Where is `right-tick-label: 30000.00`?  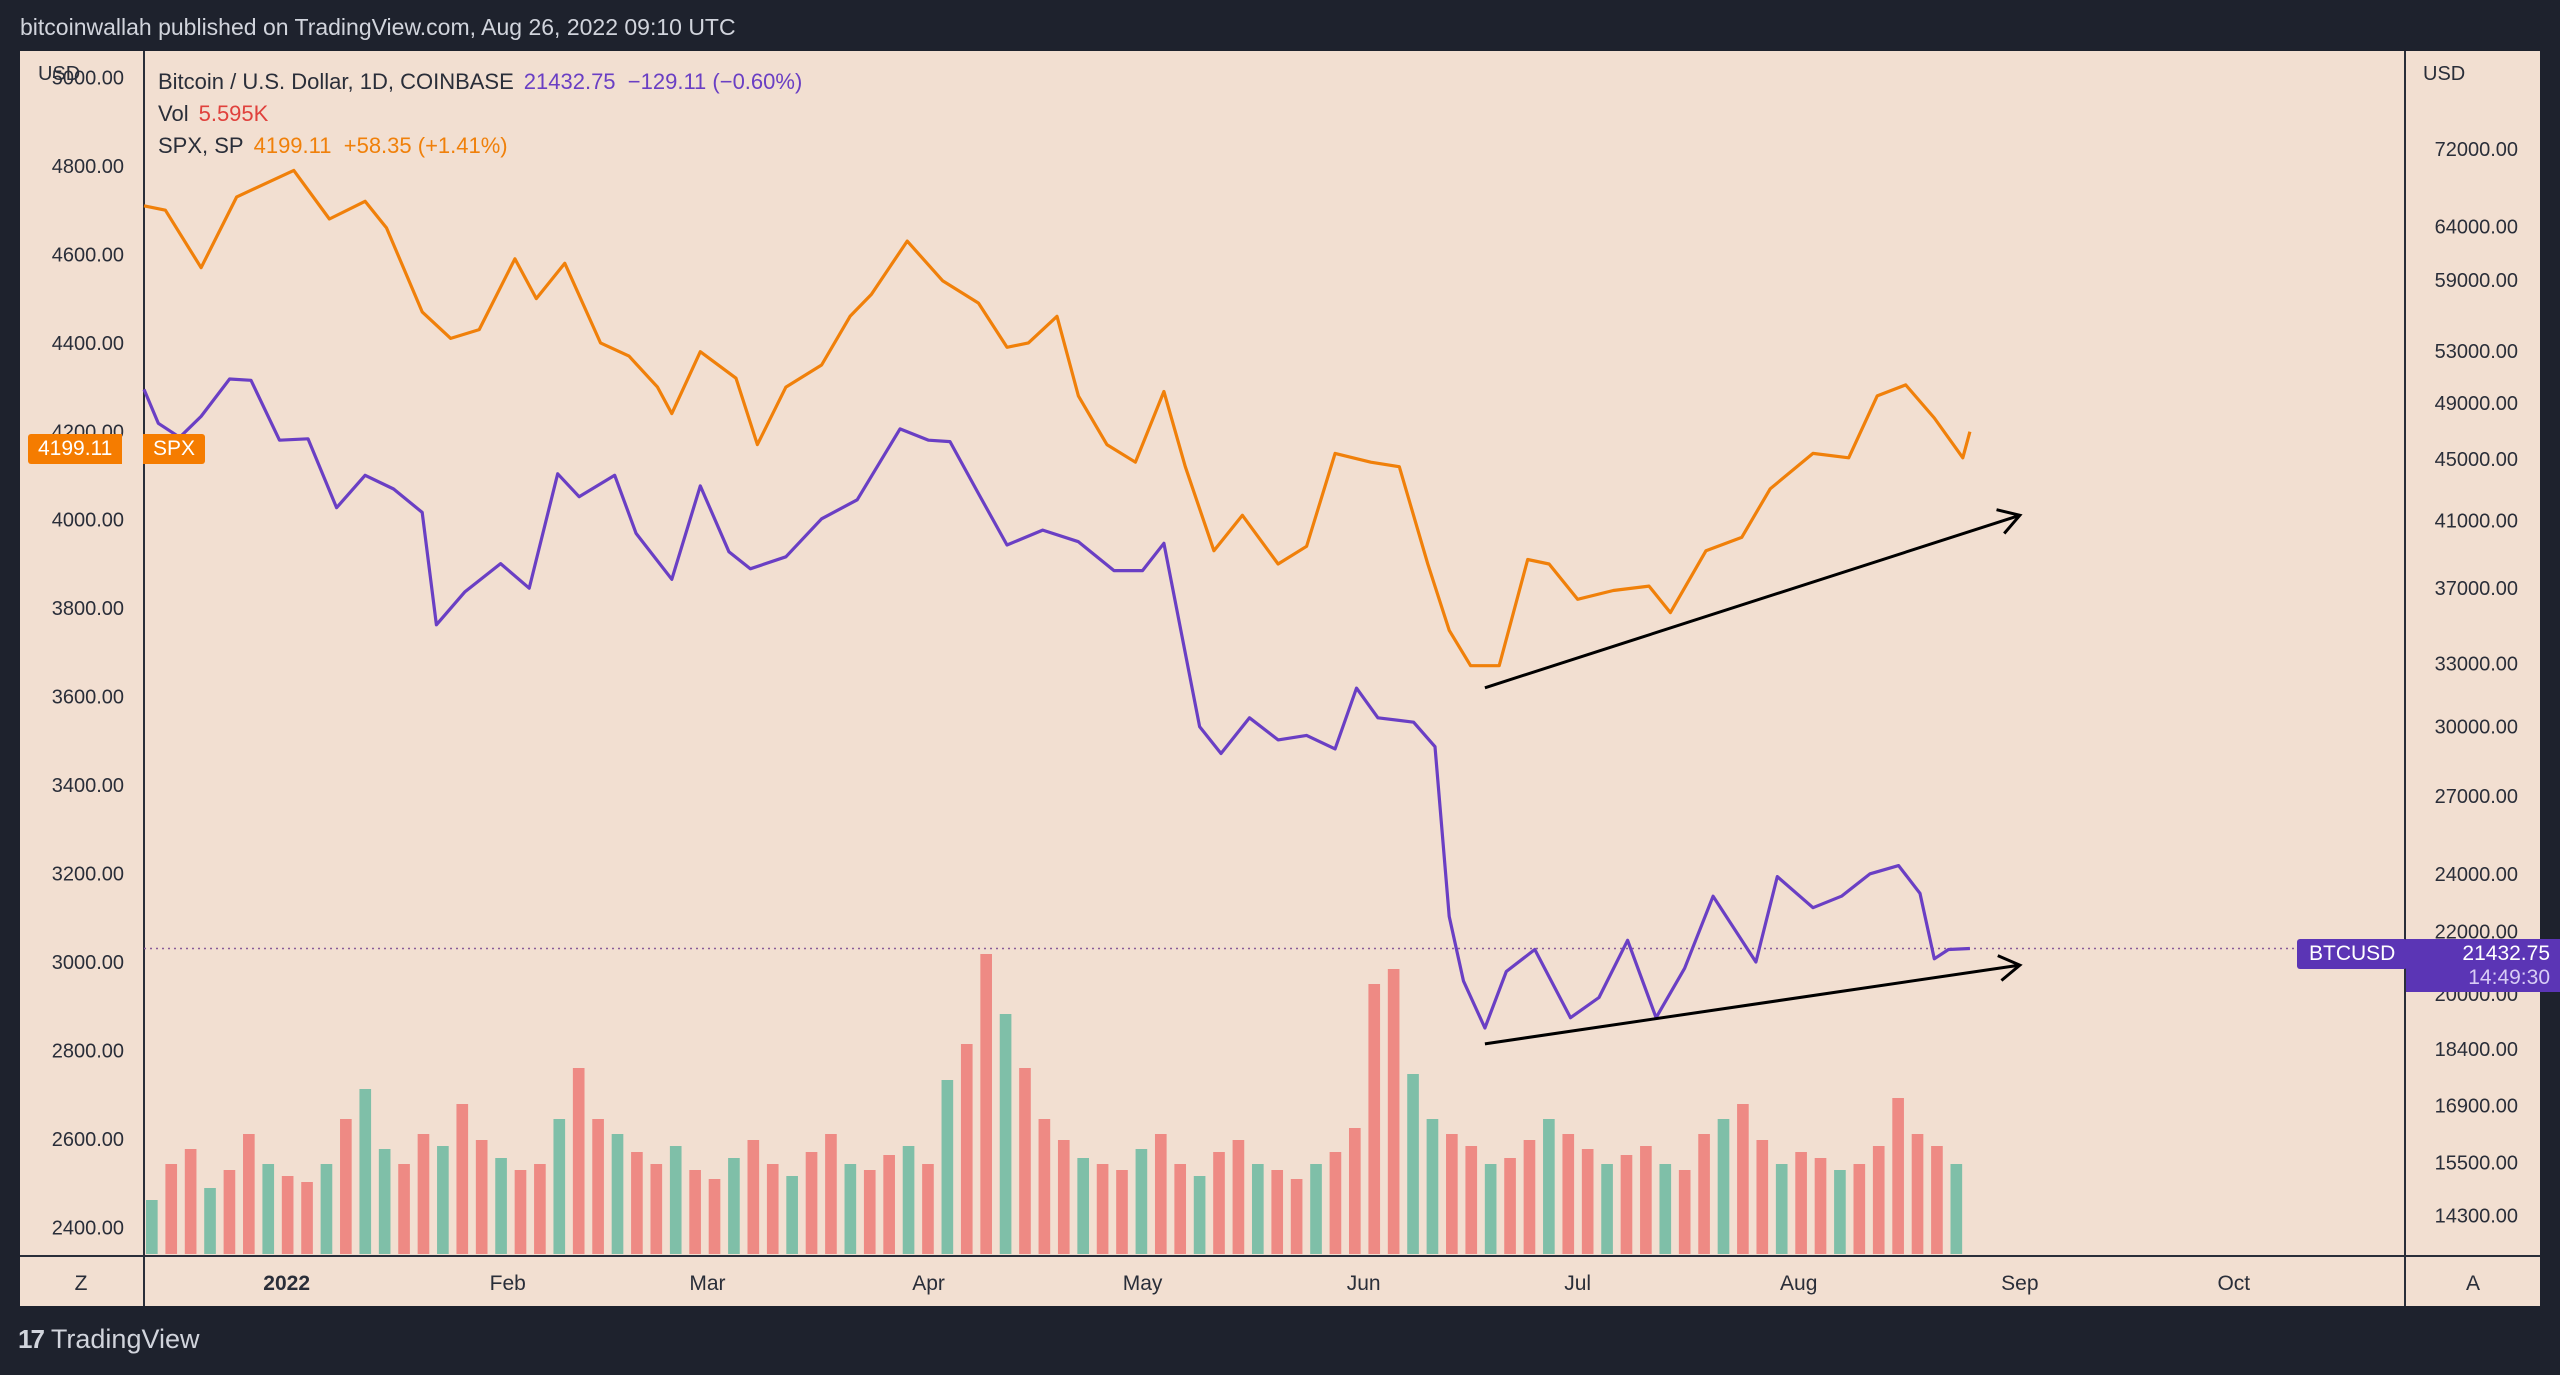 right-tick-label: 30000.00 is located at coordinates (2476, 728).